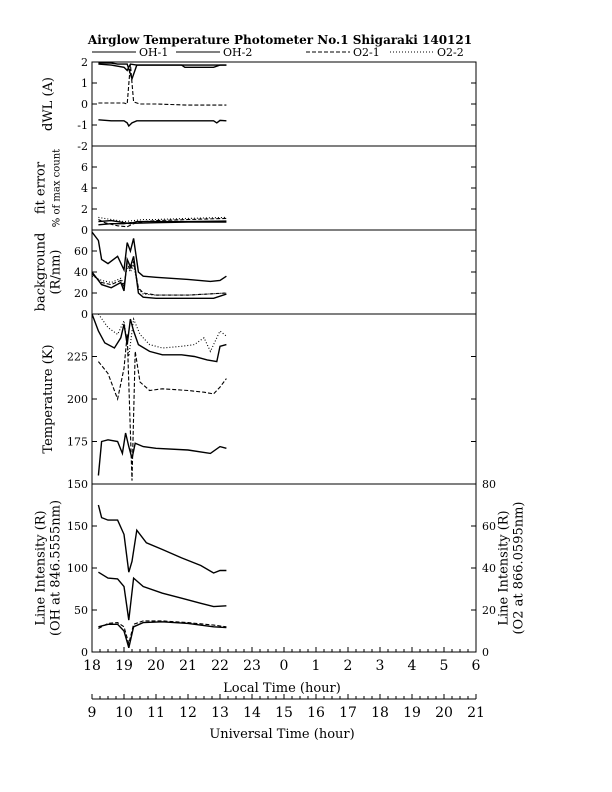 This screenshot has width=612, height=792. Describe the element at coordinates (284, 713) in the screenshot. I see `axis-ut-tick-label: 15` at that location.